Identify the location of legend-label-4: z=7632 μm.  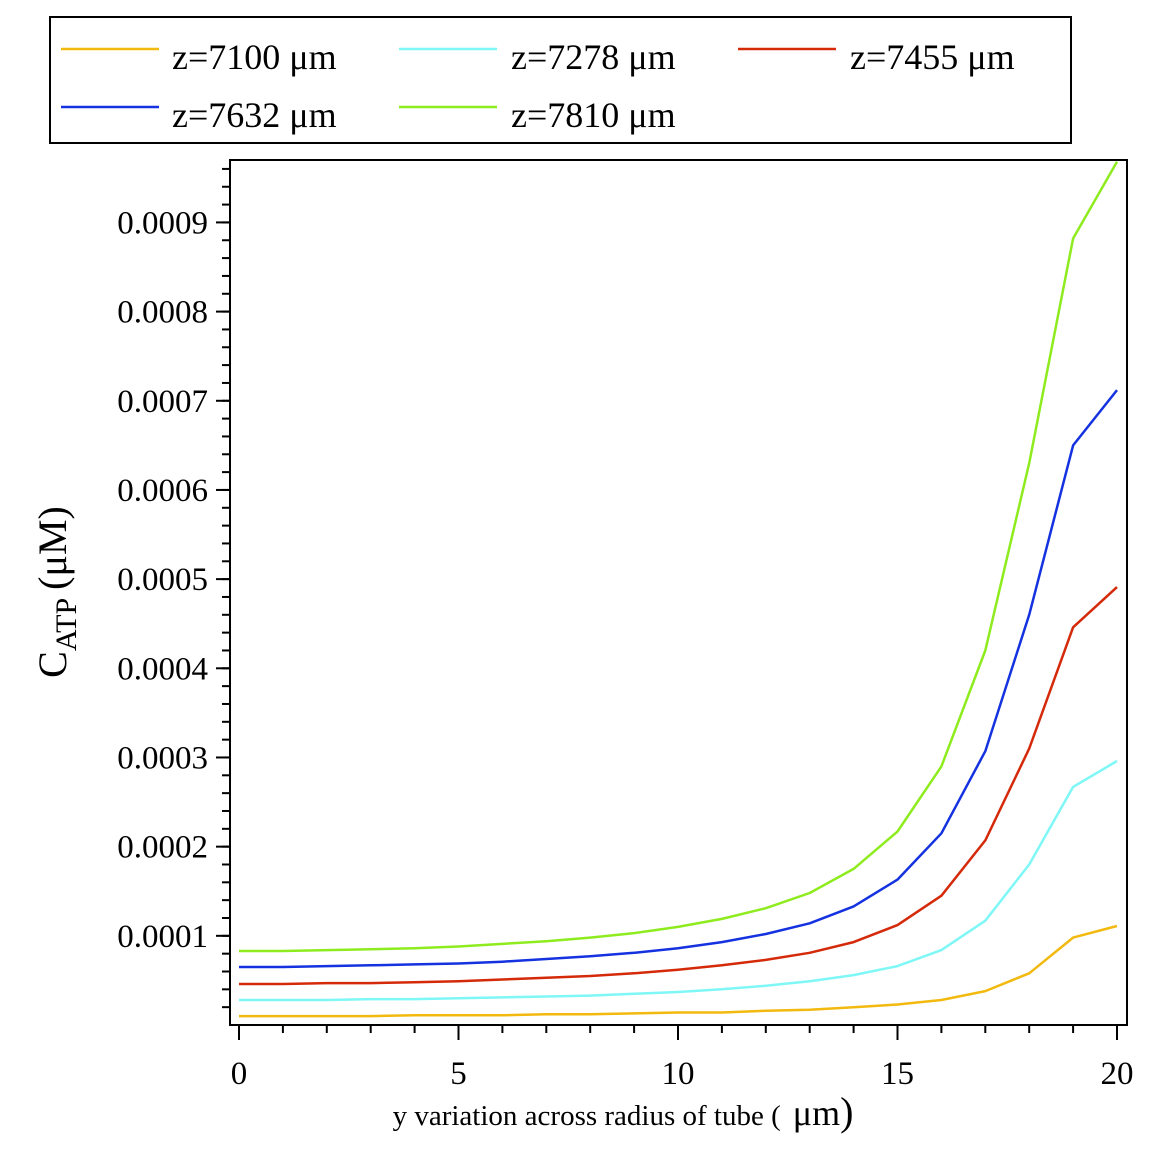
(254, 115).